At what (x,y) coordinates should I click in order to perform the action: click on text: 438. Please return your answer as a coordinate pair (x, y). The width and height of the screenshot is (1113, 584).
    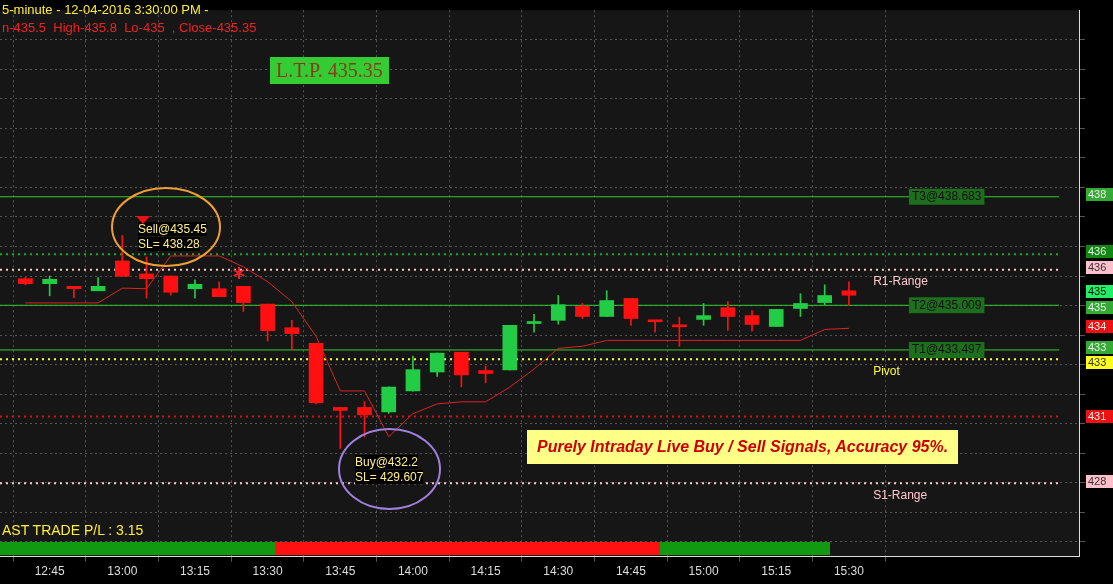
    Looking at the image, I should click on (1099, 194).